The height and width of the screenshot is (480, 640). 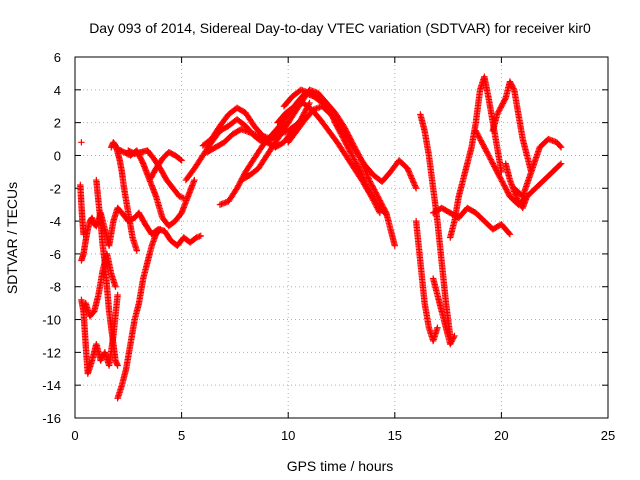 I want to click on y-tick-label: -10, so click(x=51, y=320).